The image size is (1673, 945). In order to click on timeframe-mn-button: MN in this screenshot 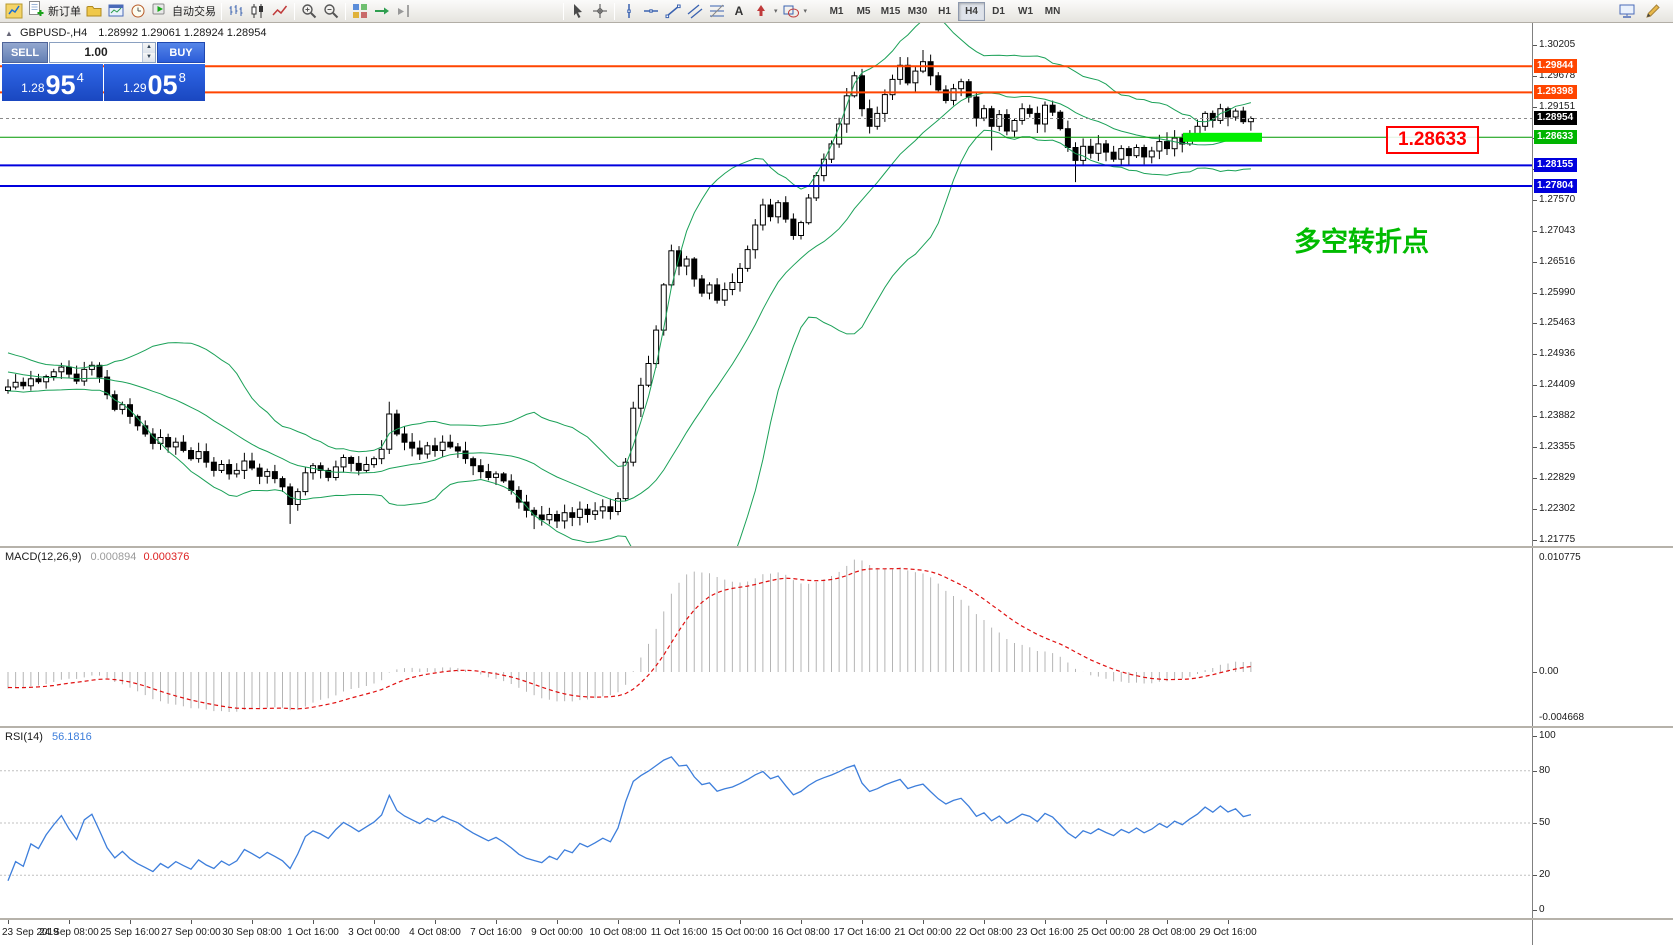, I will do `click(1052, 11)`.